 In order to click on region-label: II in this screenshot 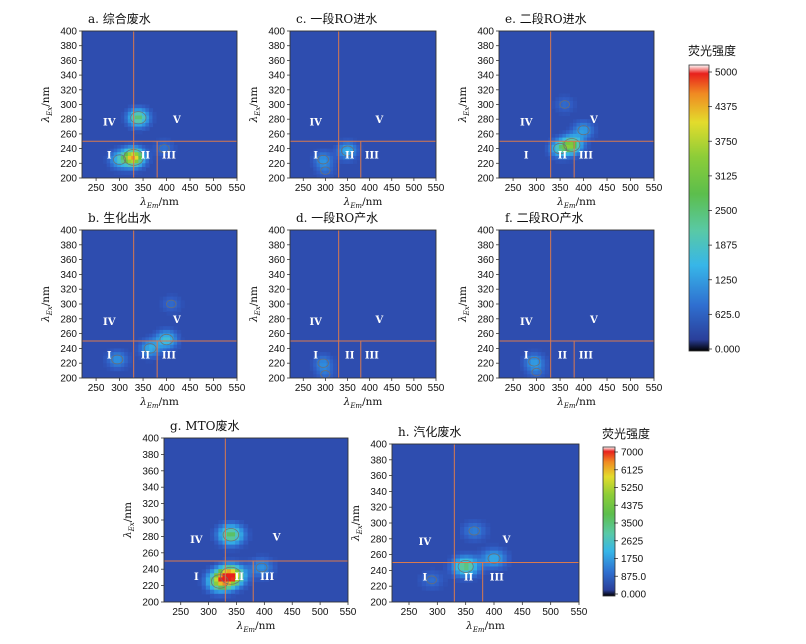, I will do `click(146, 155)`.